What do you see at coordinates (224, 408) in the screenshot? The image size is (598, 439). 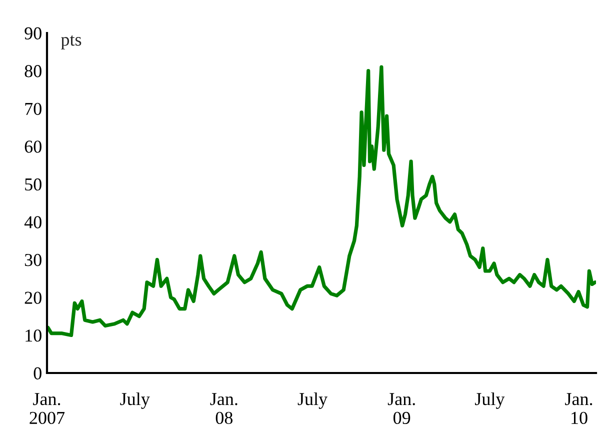 I see `x-tick-label: Jan. 08` at bounding box center [224, 408].